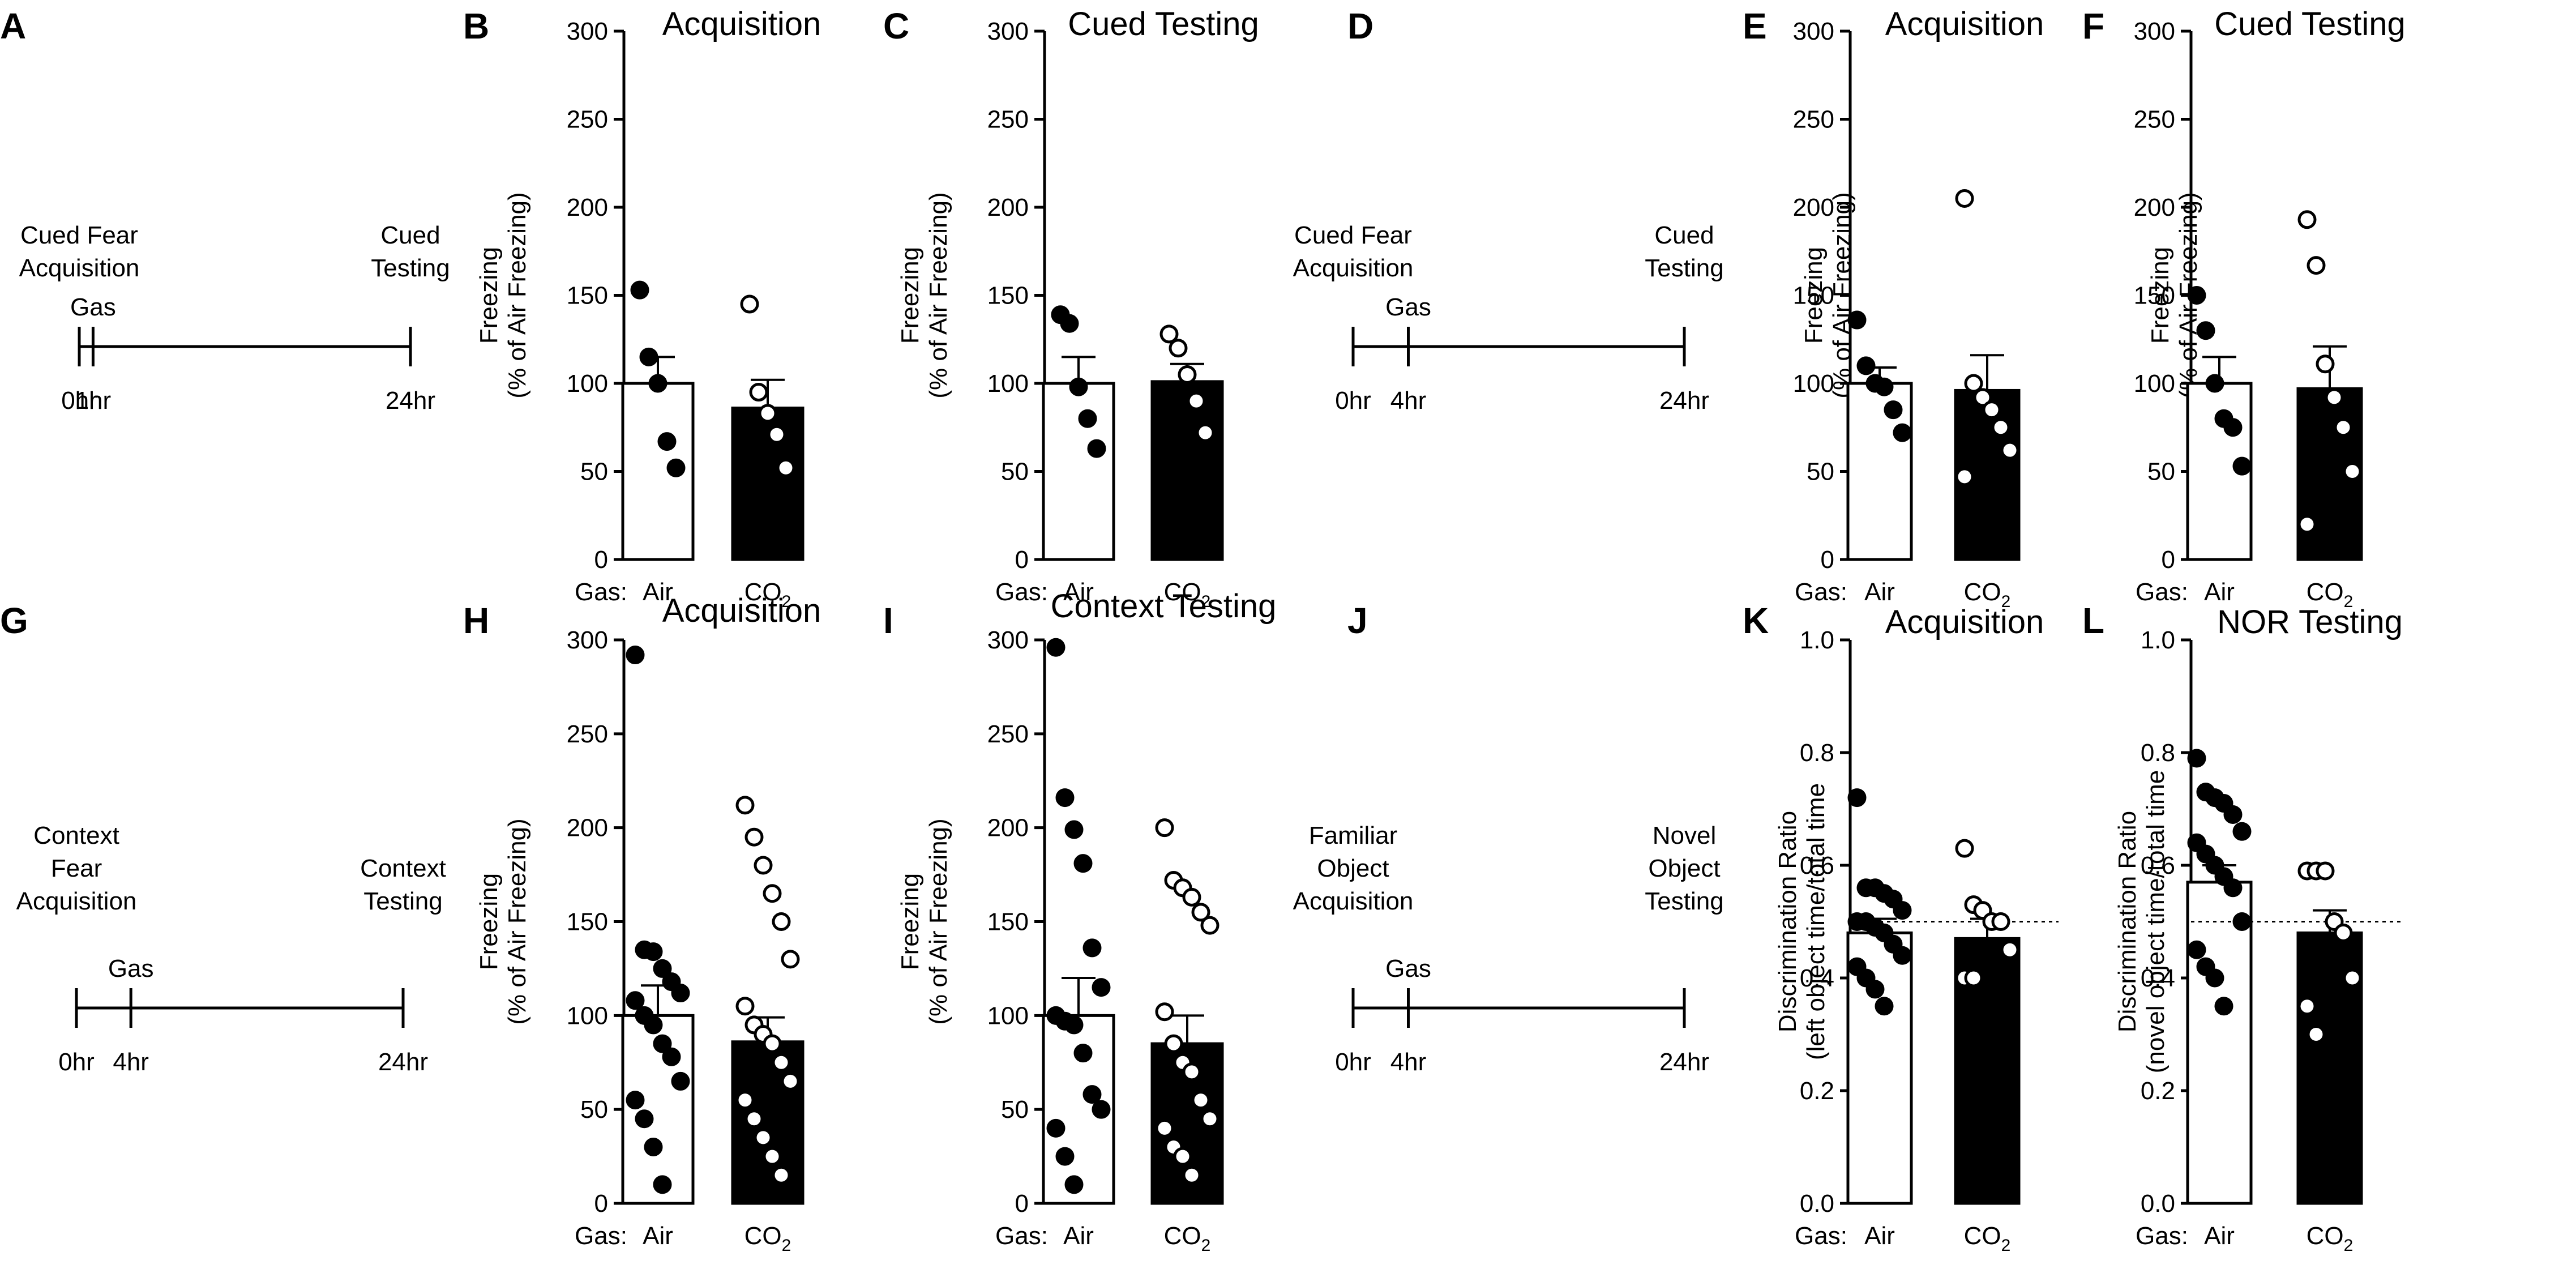  I want to click on y-tick-label: 0.6, so click(1817, 865).